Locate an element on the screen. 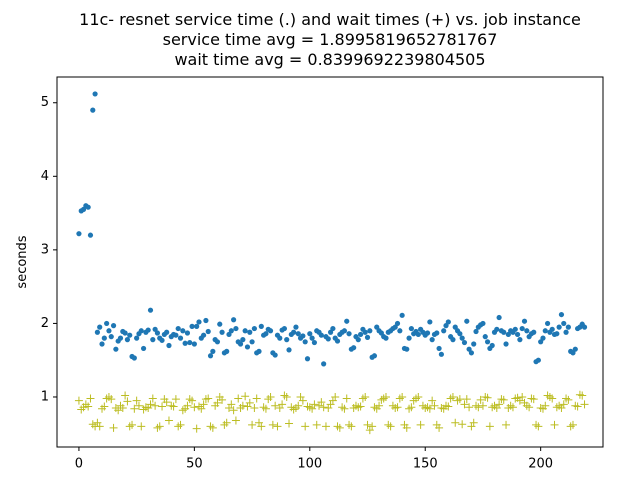 The height and width of the screenshot is (480, 640). chart-subtitle: wait time avg = 0.8399692239804505 is located at coordinates (329, 59).